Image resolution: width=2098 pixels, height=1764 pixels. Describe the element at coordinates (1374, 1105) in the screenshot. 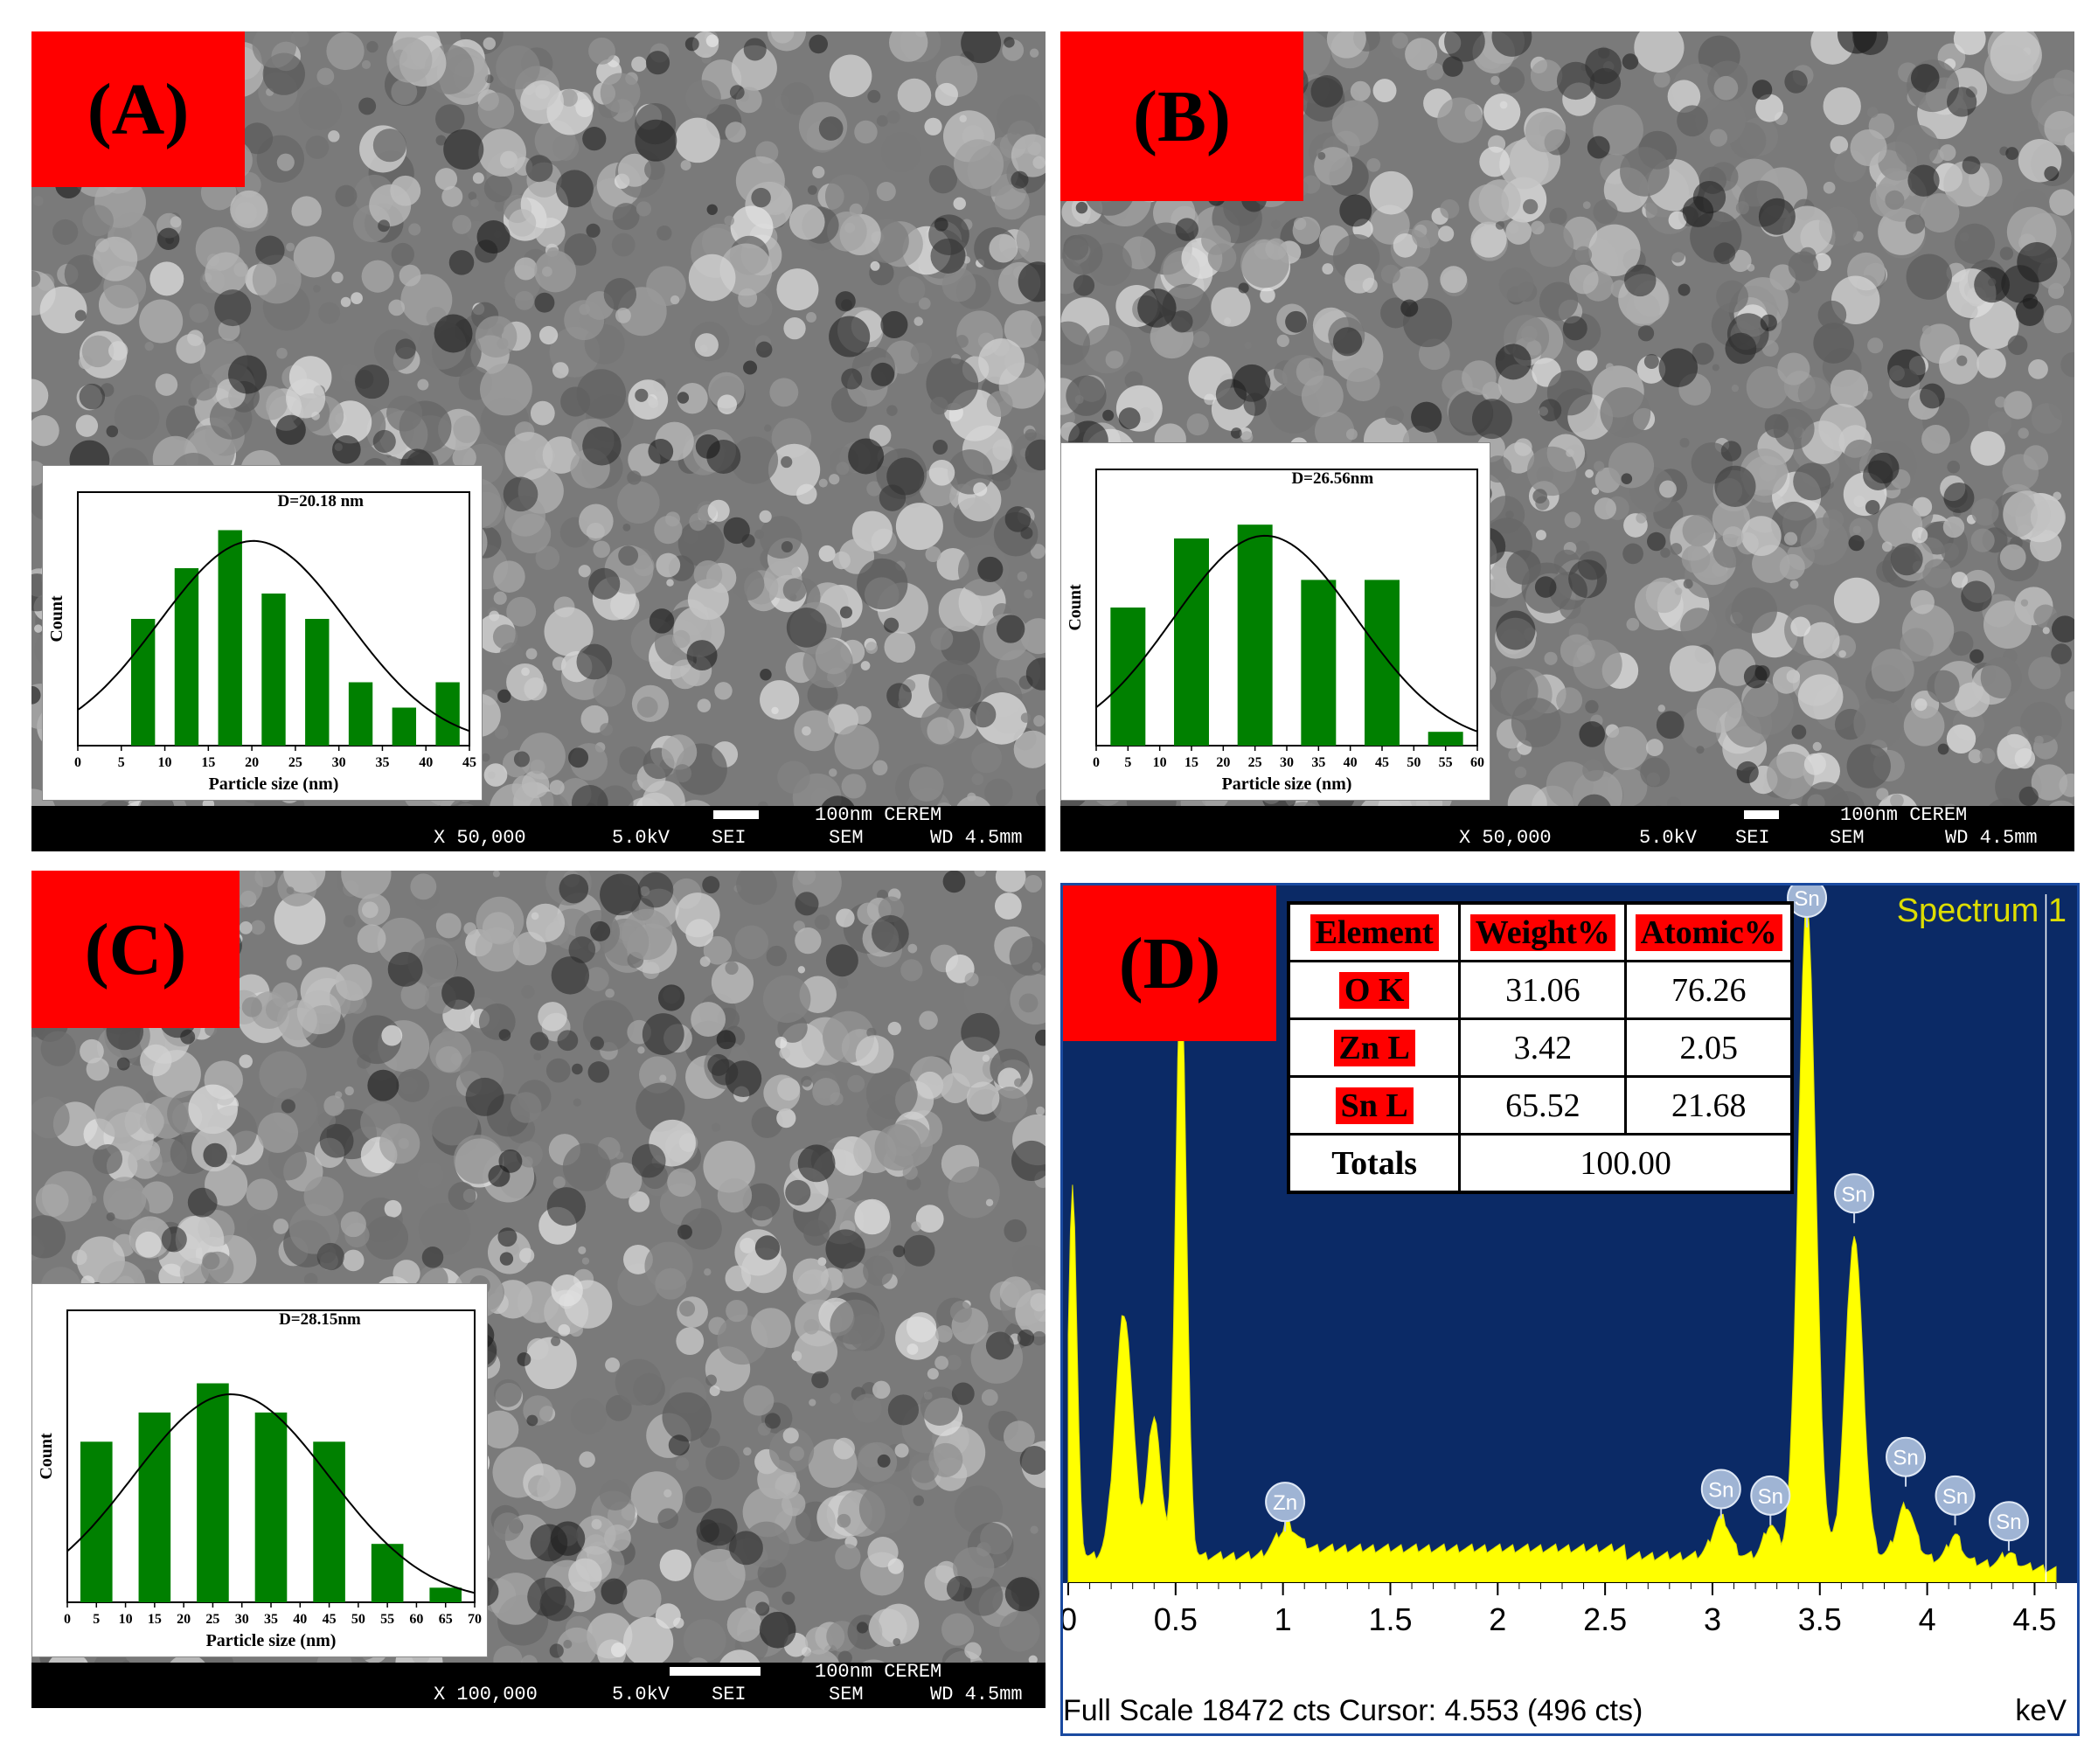

I see `cell-element: Sn L` at that location.